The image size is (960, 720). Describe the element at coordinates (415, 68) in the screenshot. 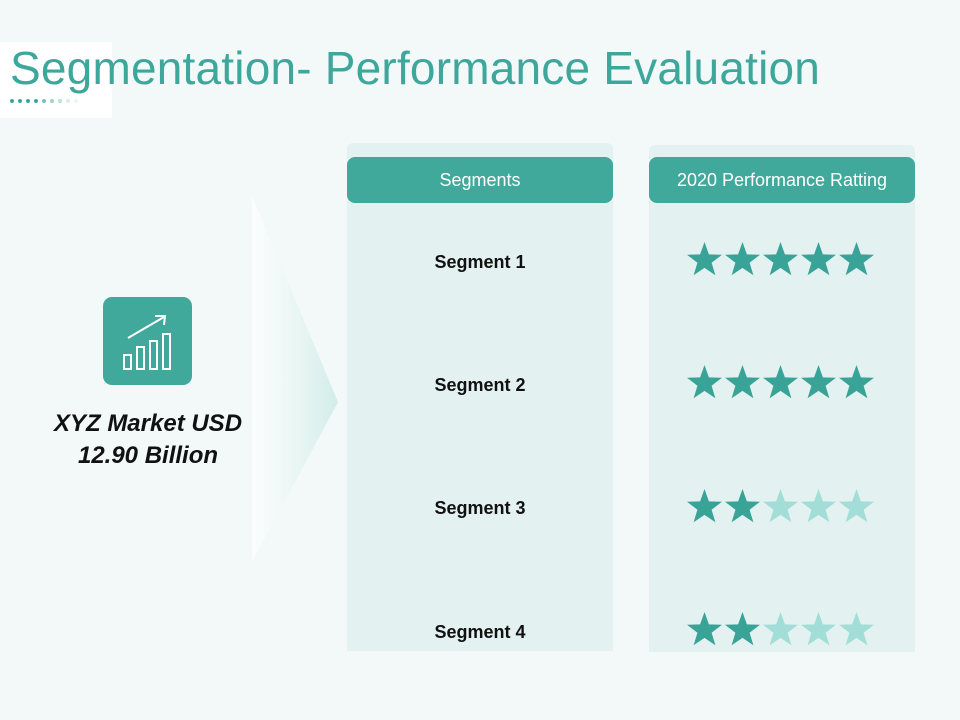

I see `page-title: Segmentation- Performance Evaluation` at that location.